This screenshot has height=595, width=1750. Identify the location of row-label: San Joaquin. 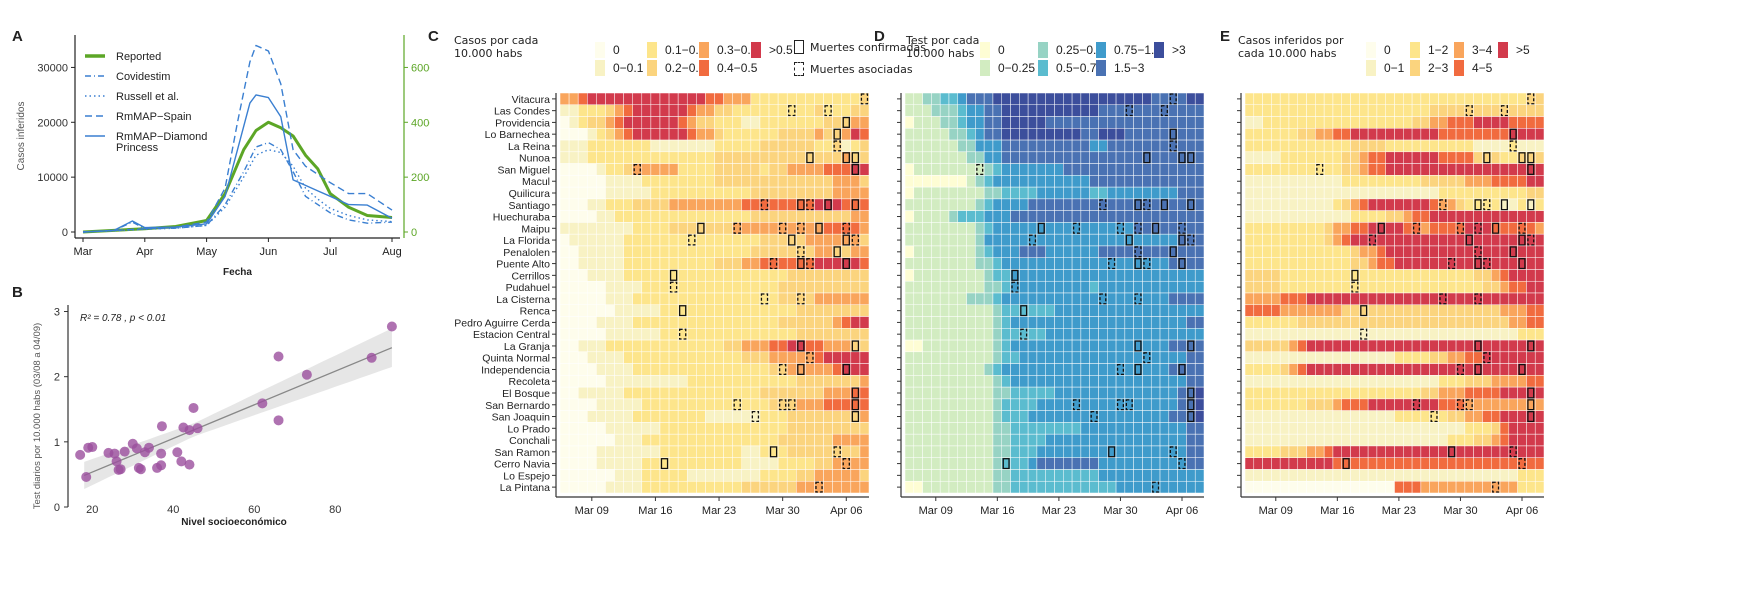
(521, 418).